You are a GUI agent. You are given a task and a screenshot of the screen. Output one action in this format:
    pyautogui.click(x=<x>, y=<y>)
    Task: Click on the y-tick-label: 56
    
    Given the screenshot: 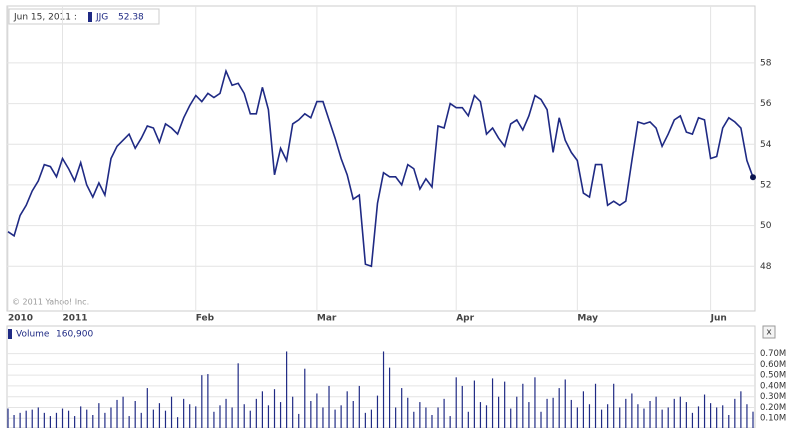 What is the action you would take?
    pyautogui.click(x=766, y=104)
    